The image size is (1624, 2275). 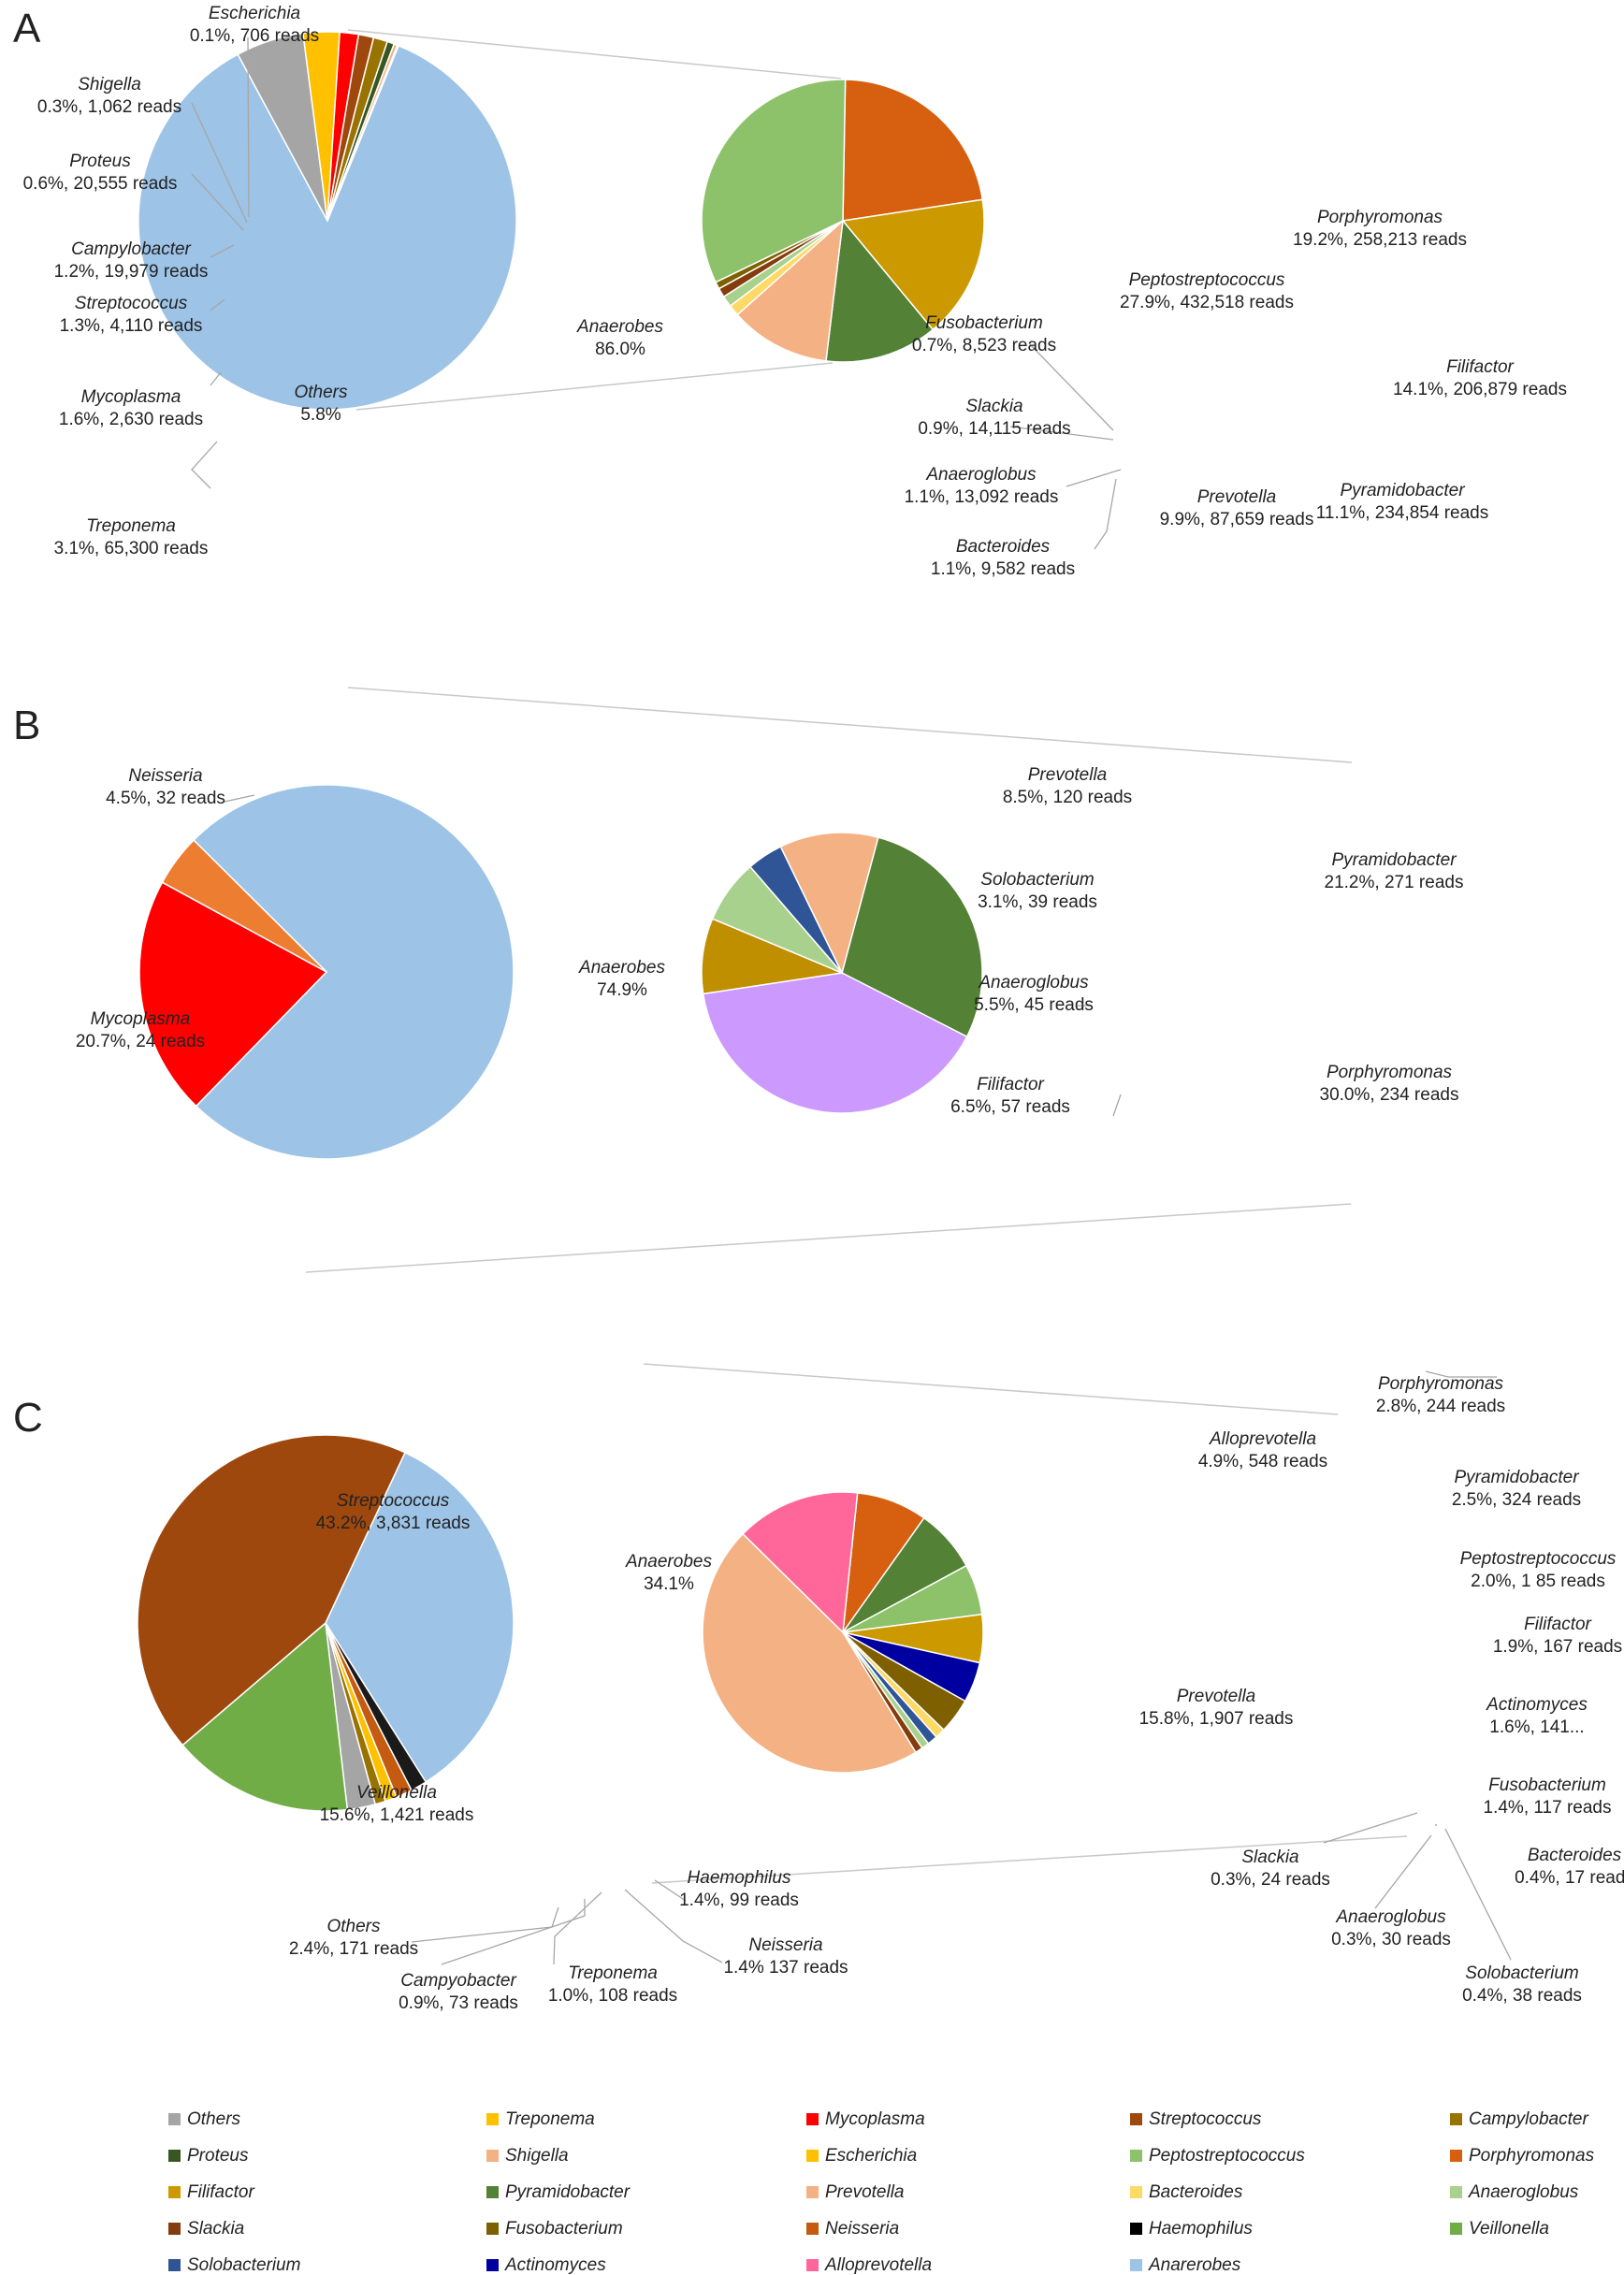 What do you see at coordinates (1186, 2192) in the screenshot?
I see `legend-item-bacteroides: Bacteroides` at bounding box center [1186, 2192].